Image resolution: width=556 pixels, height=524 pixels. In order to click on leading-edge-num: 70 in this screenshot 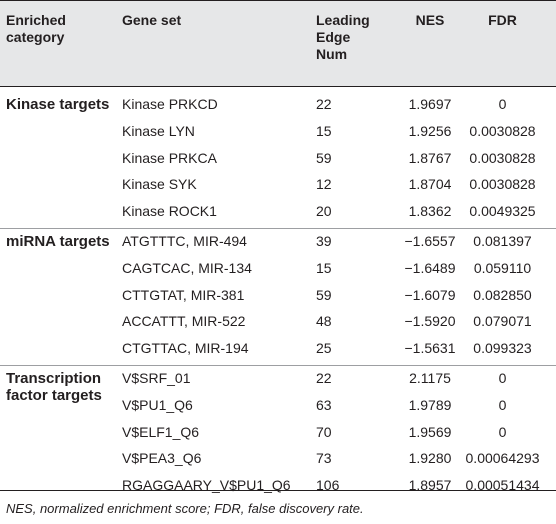, I will do `click(324, 431)`.